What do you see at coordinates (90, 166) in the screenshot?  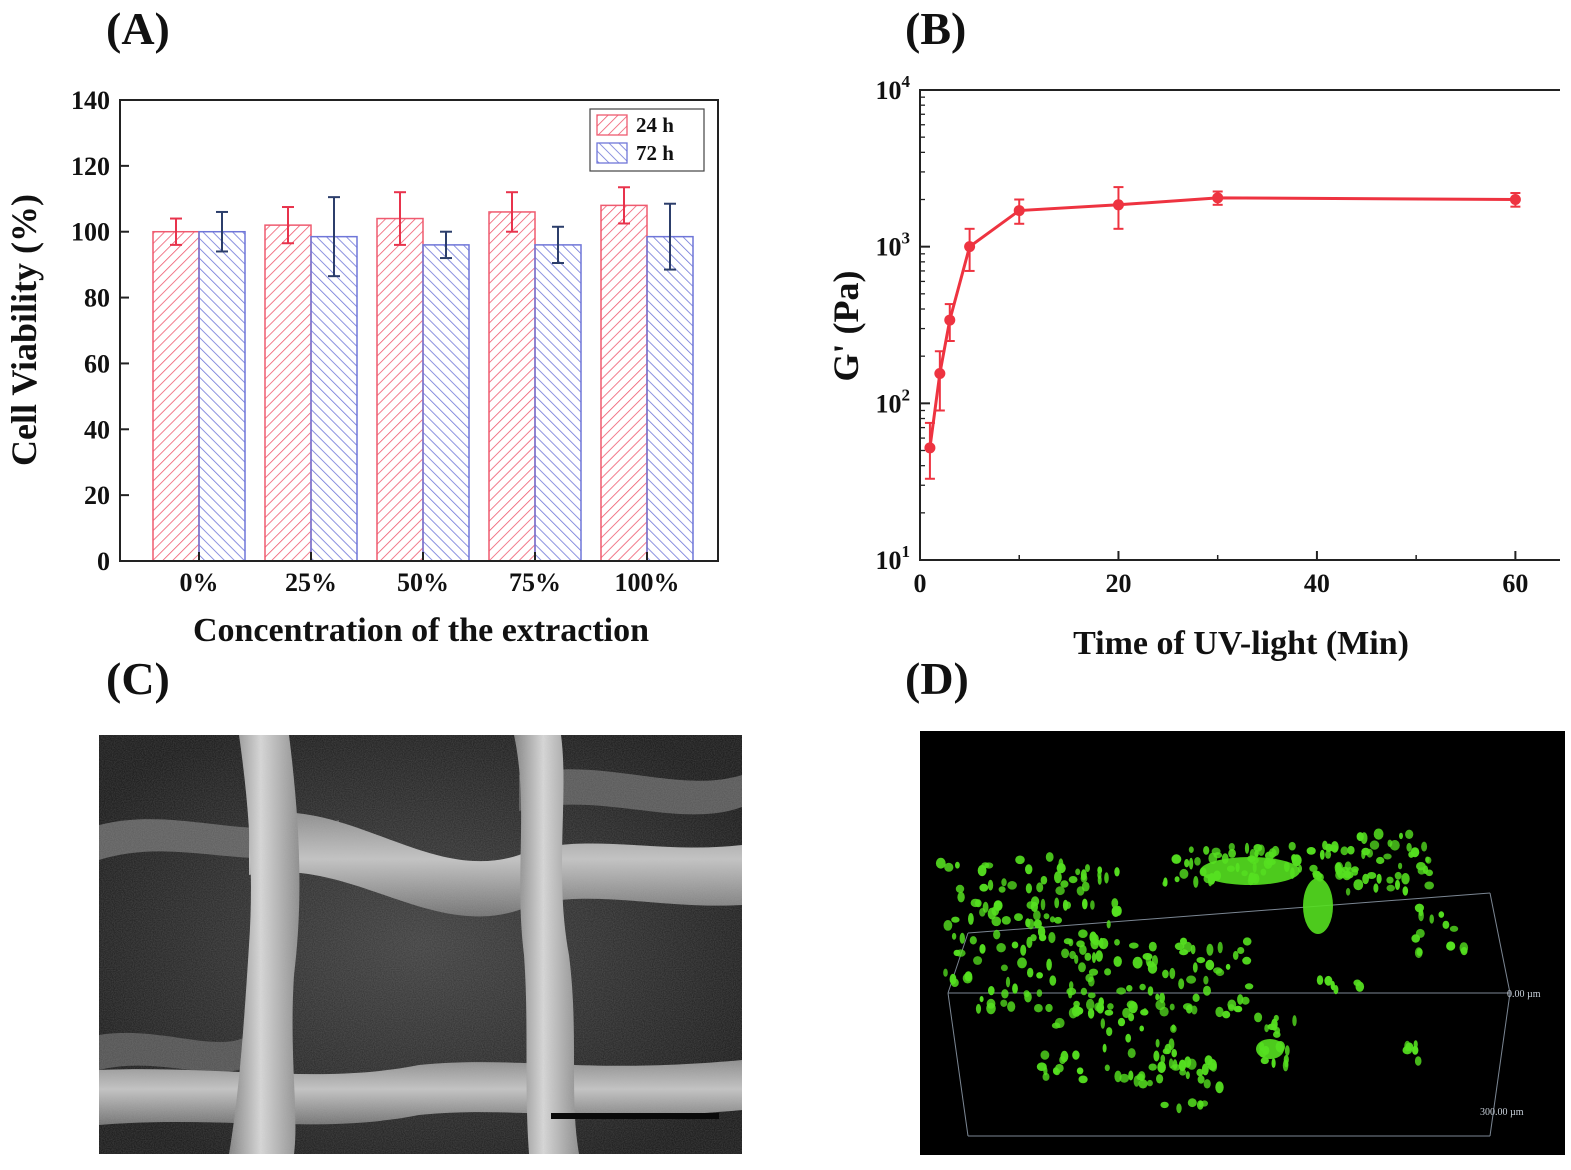 I see `chart-a-ytick-label: 120` at bounding box center [90, 166].